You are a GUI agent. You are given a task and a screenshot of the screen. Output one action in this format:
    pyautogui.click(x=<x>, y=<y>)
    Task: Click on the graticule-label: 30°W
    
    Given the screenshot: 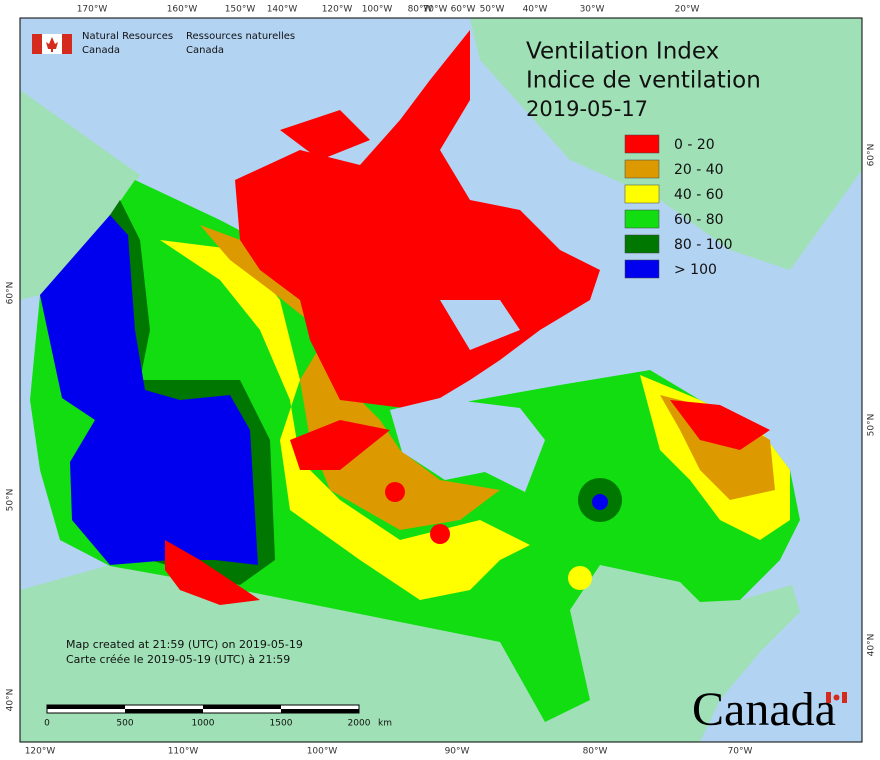 What is the action you would take?
    pyautogui.click(x=592, y=10)
    